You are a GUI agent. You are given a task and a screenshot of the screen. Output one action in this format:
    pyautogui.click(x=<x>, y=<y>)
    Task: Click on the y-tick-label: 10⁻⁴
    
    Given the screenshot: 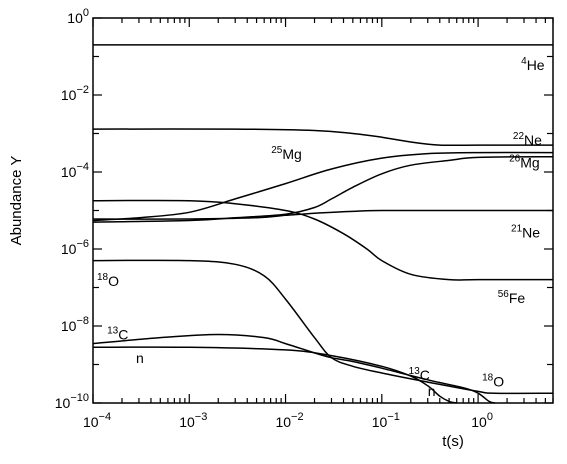 What is the action you would take?
    pyautogui.click(x=75, y=170)
    